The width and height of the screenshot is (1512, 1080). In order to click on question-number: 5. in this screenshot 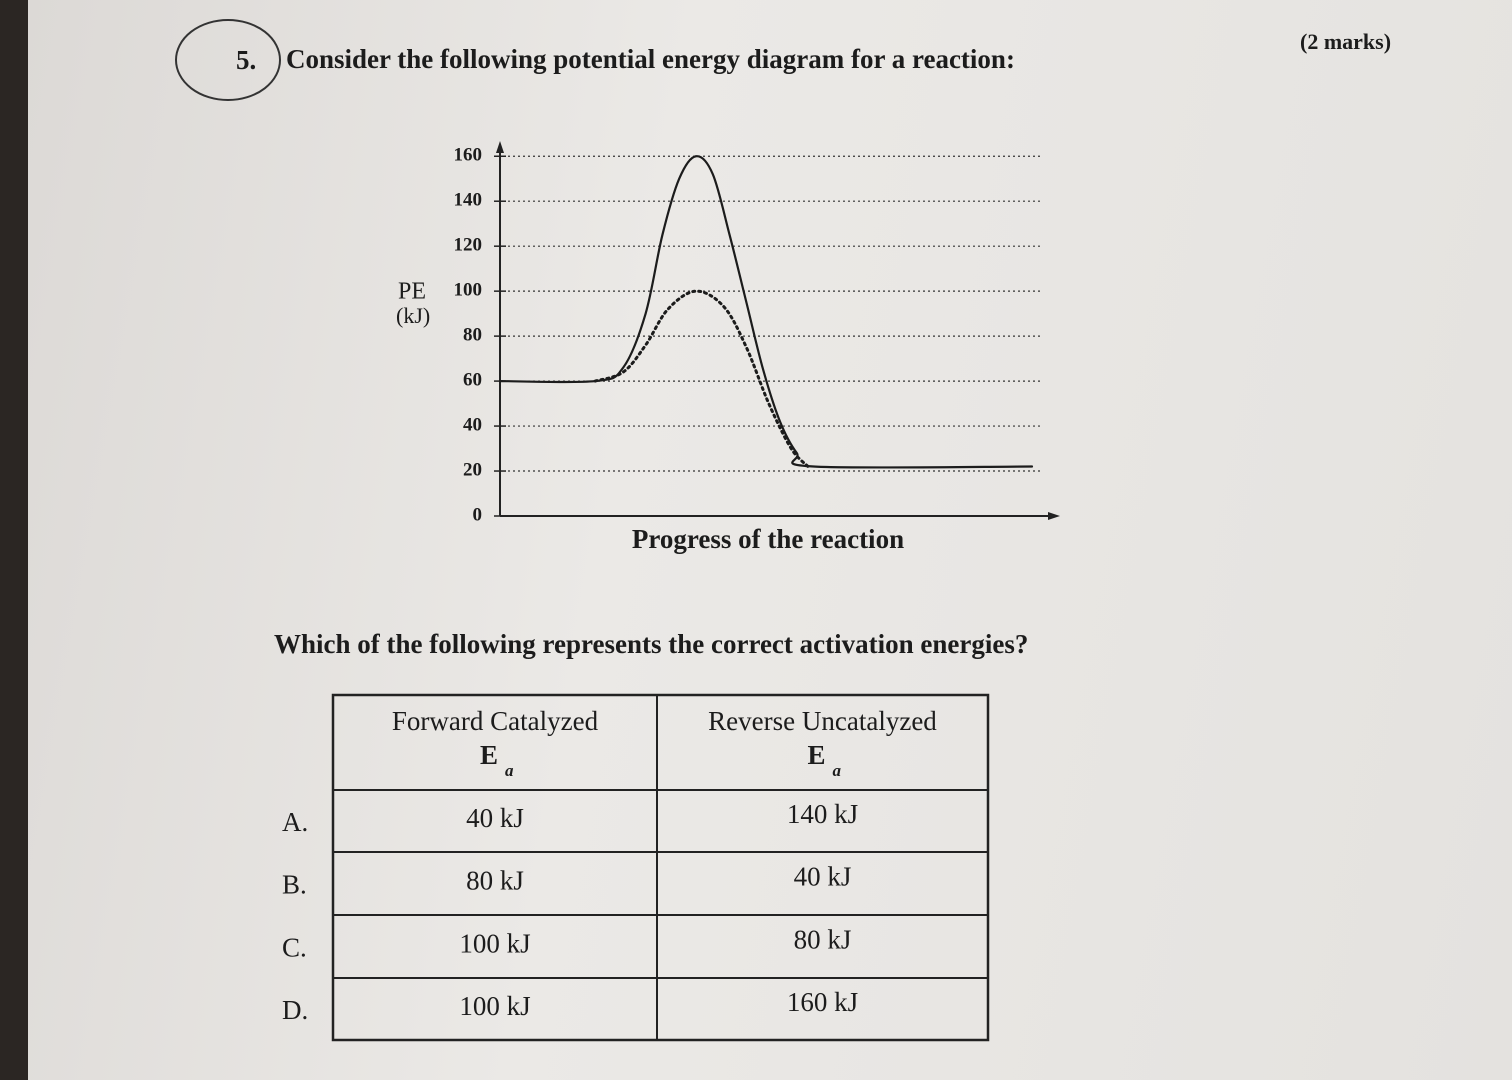, I will do `click(246, 60)`.